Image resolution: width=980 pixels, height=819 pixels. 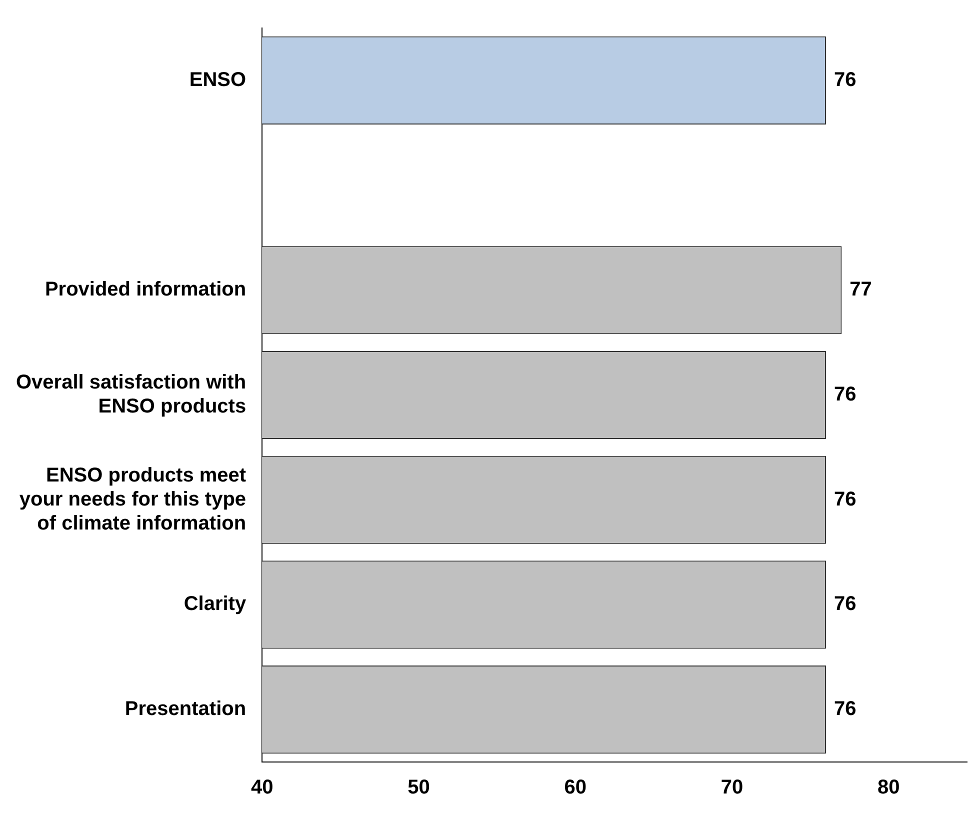 What do you see at coordinates (732, 787) in the screenshot?
I see `x-tick-label: 70` at bounding box center [732, 787].